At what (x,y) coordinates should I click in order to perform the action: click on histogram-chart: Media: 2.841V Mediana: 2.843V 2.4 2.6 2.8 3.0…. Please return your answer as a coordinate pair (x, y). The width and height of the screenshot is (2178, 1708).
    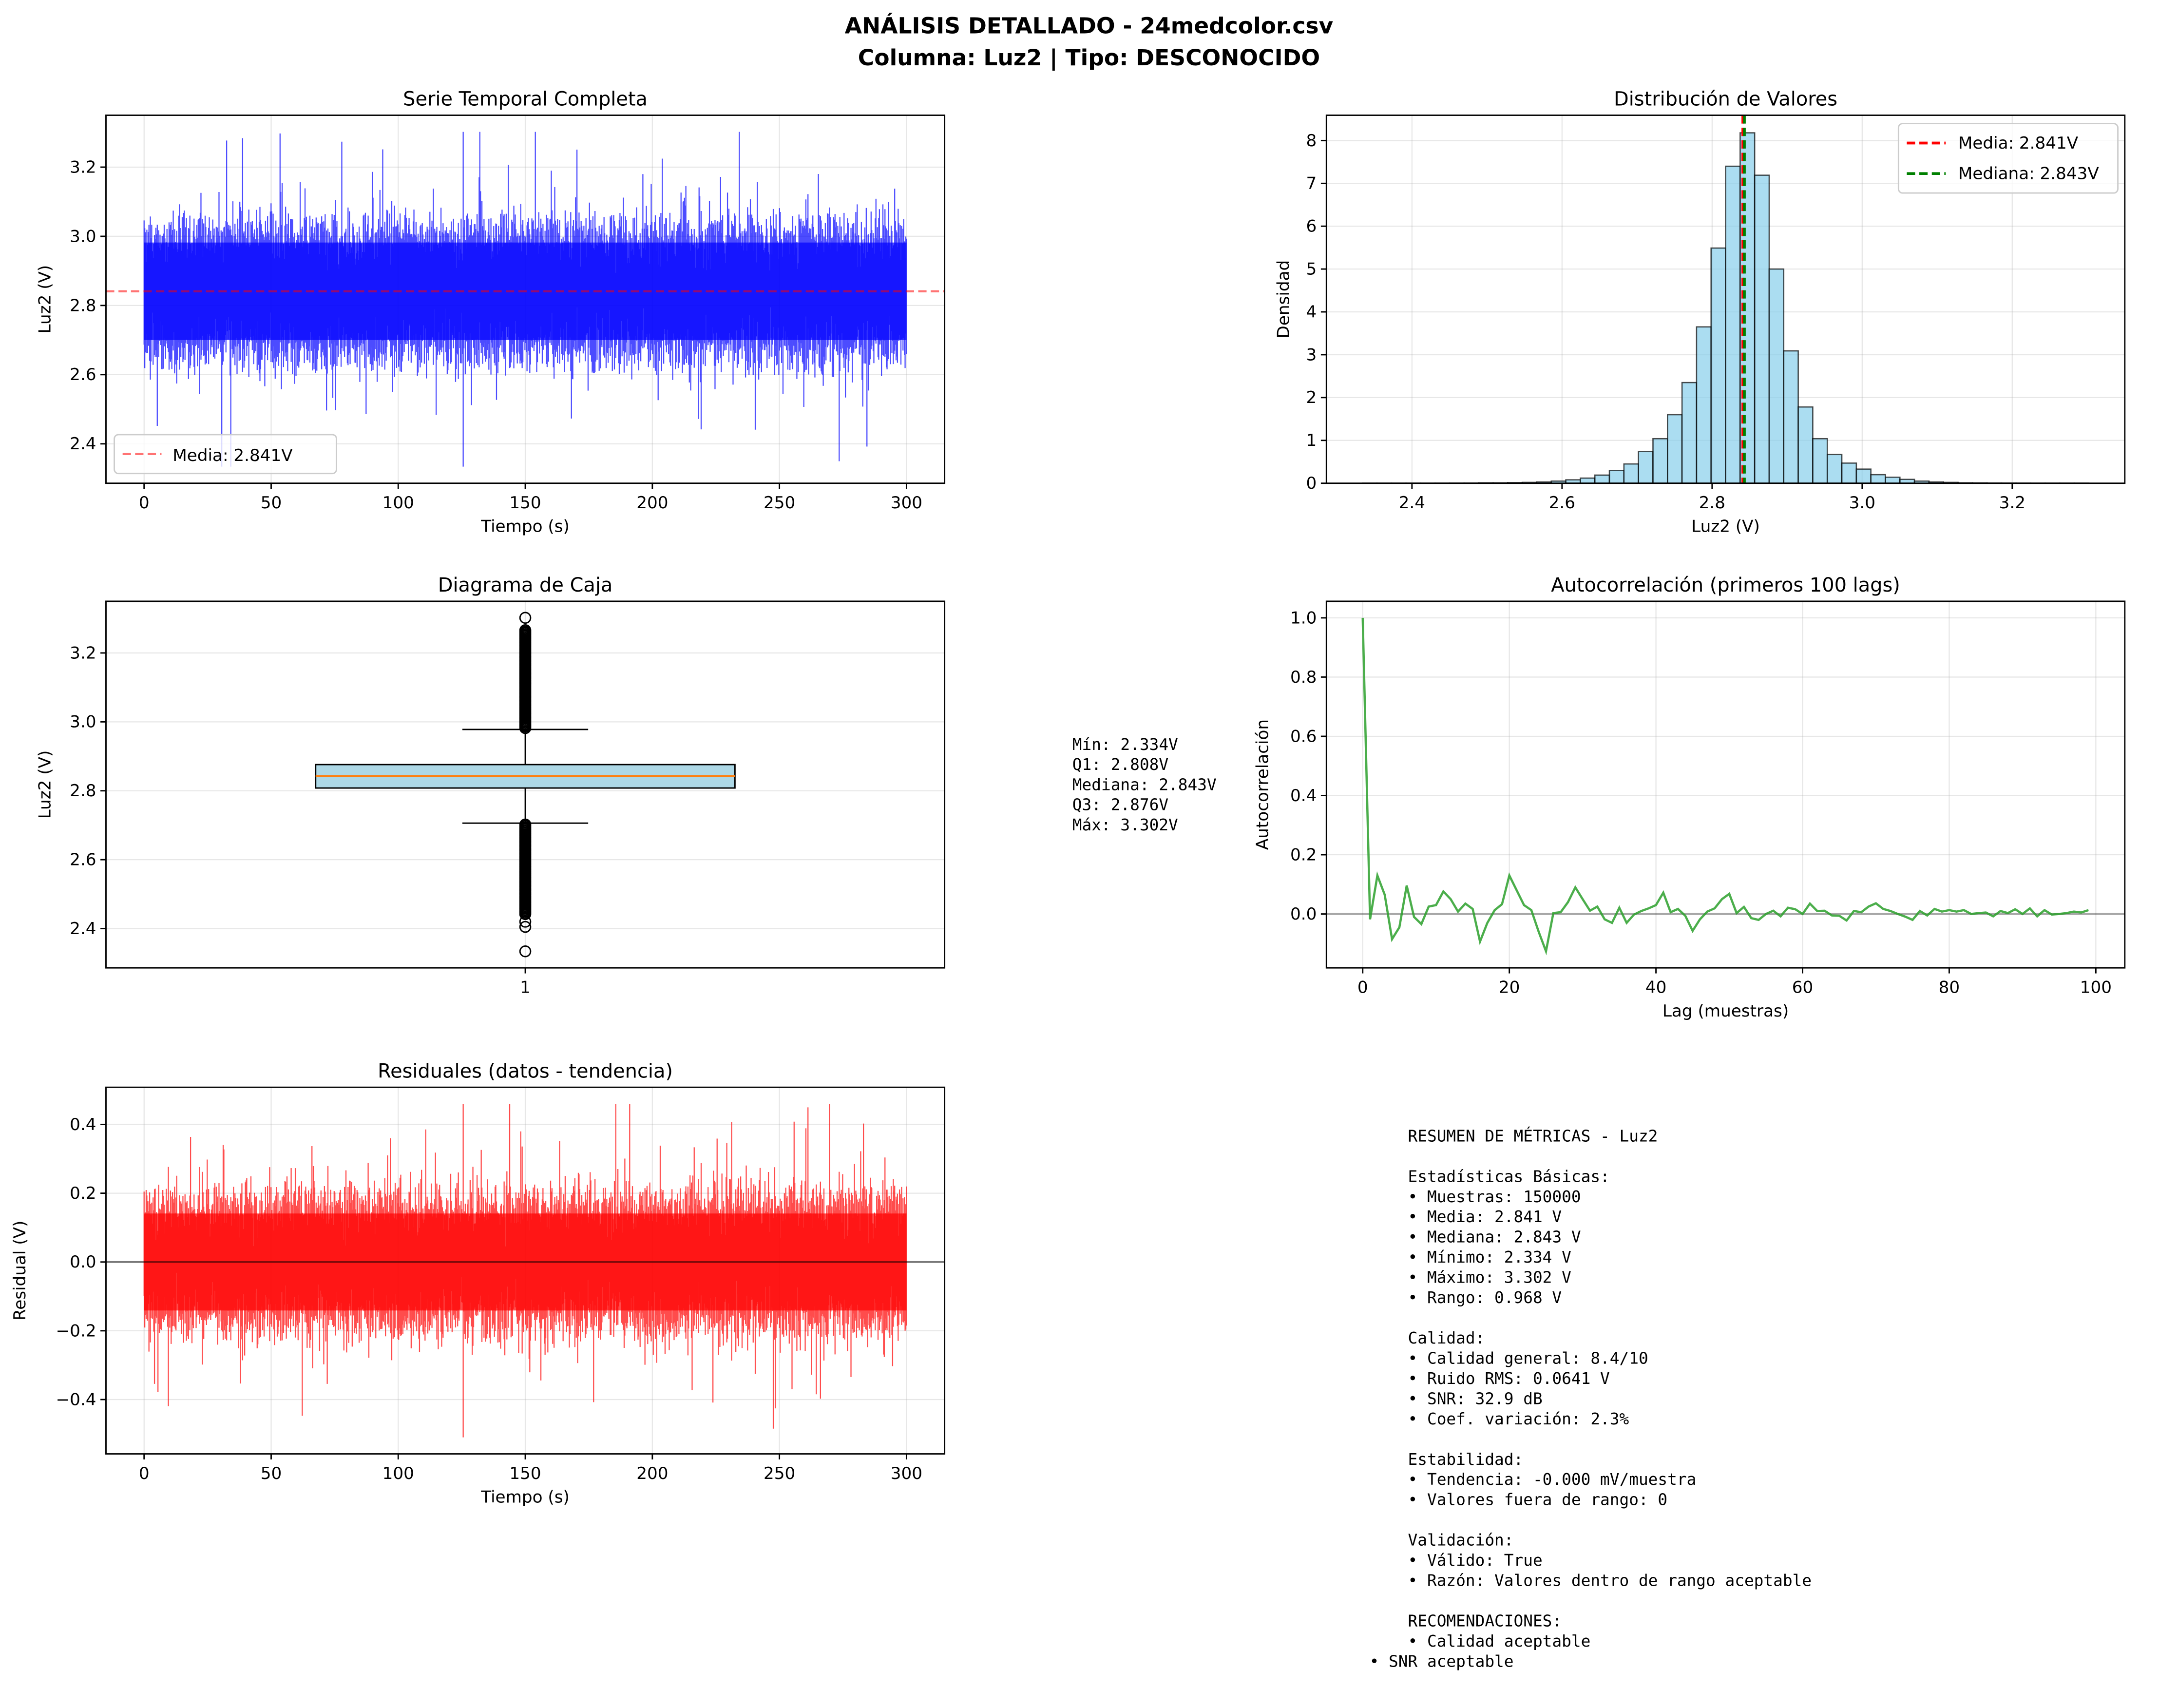
    Looking at the image, I should click on (1700, 312).